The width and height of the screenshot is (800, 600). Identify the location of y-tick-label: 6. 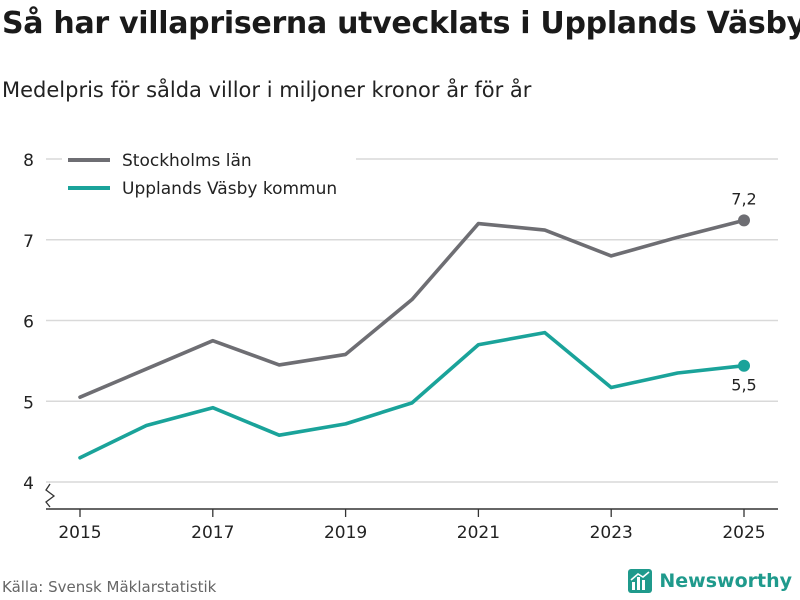
(28, 323).